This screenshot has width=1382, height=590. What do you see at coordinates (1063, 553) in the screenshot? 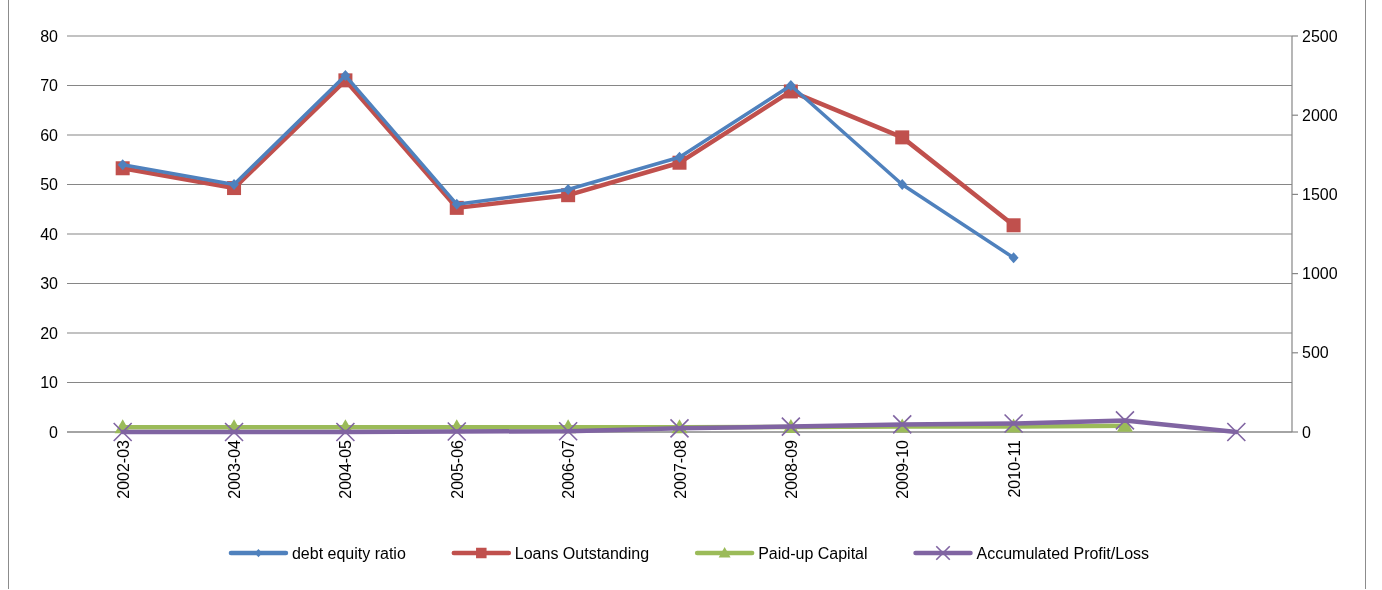
I see `legend-label: Accumulated Profit/Loss` at bounding box center [1063, 553].